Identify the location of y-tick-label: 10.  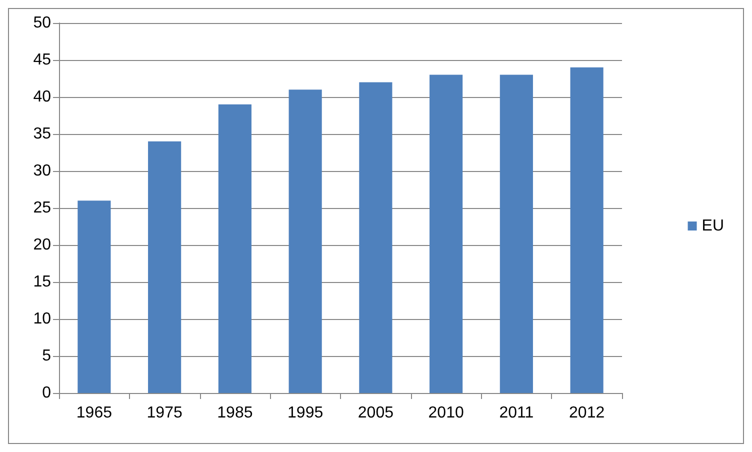
(42, 319).